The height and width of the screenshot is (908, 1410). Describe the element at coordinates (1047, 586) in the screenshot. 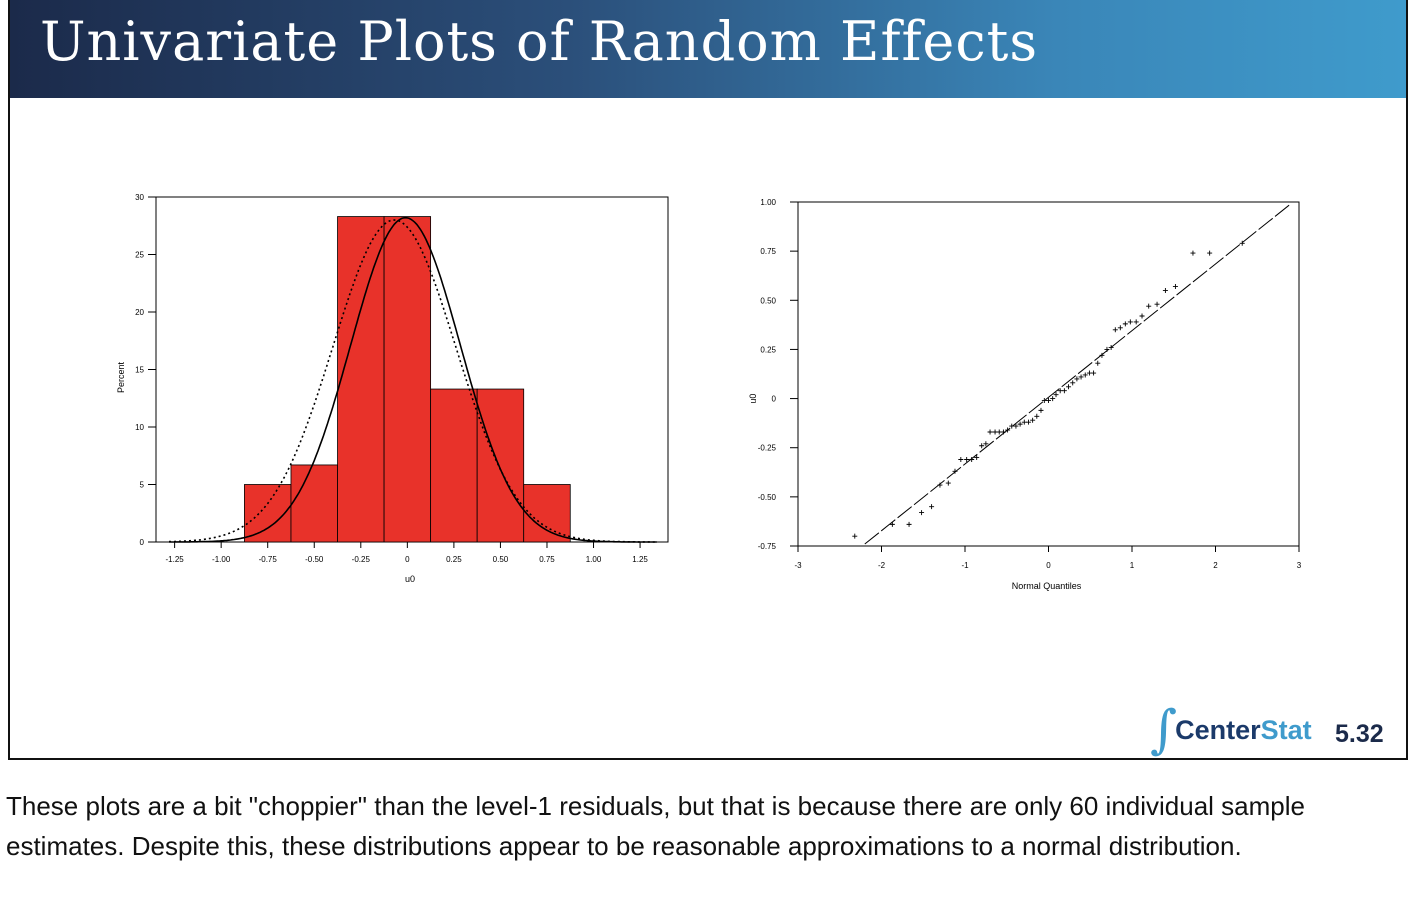

I see `x-axis-label: Normal Quantiles` at that location.